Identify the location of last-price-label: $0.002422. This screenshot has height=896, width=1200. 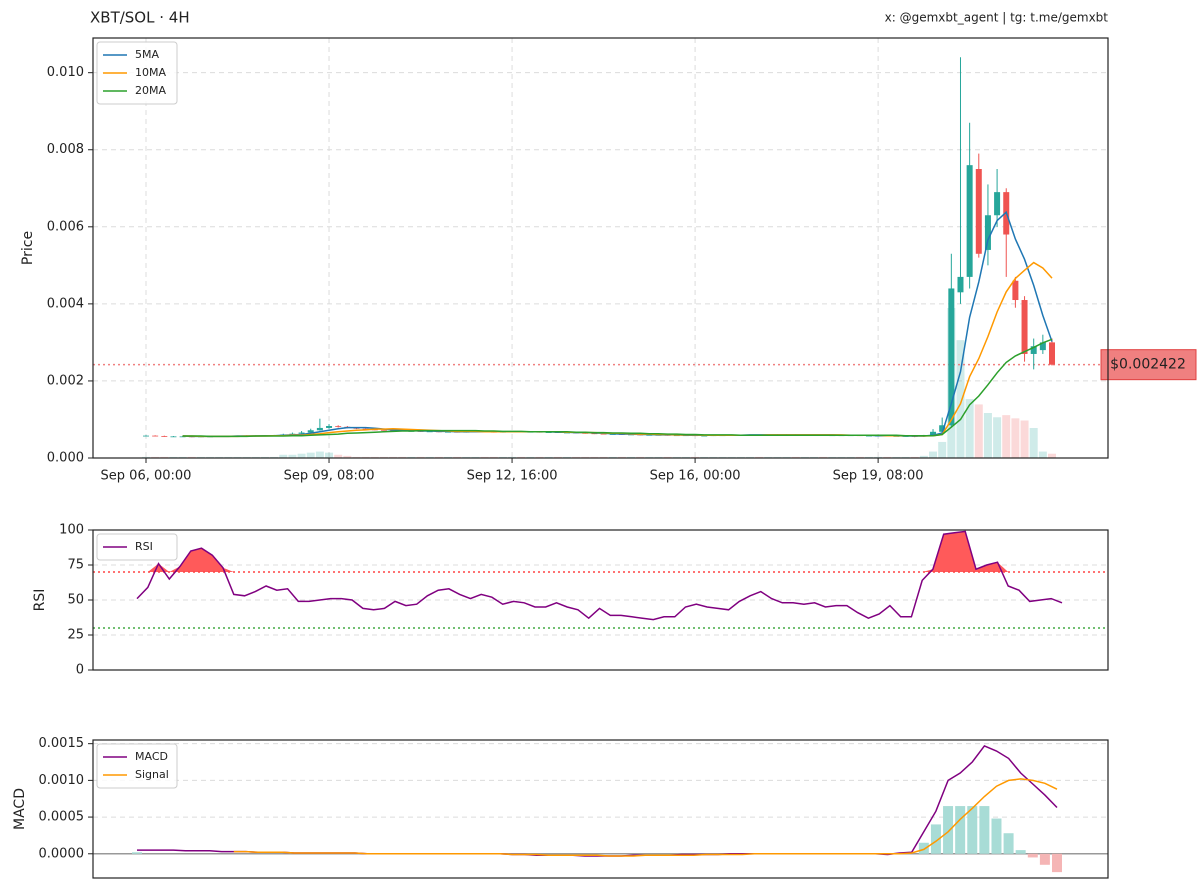
(1148, 365).